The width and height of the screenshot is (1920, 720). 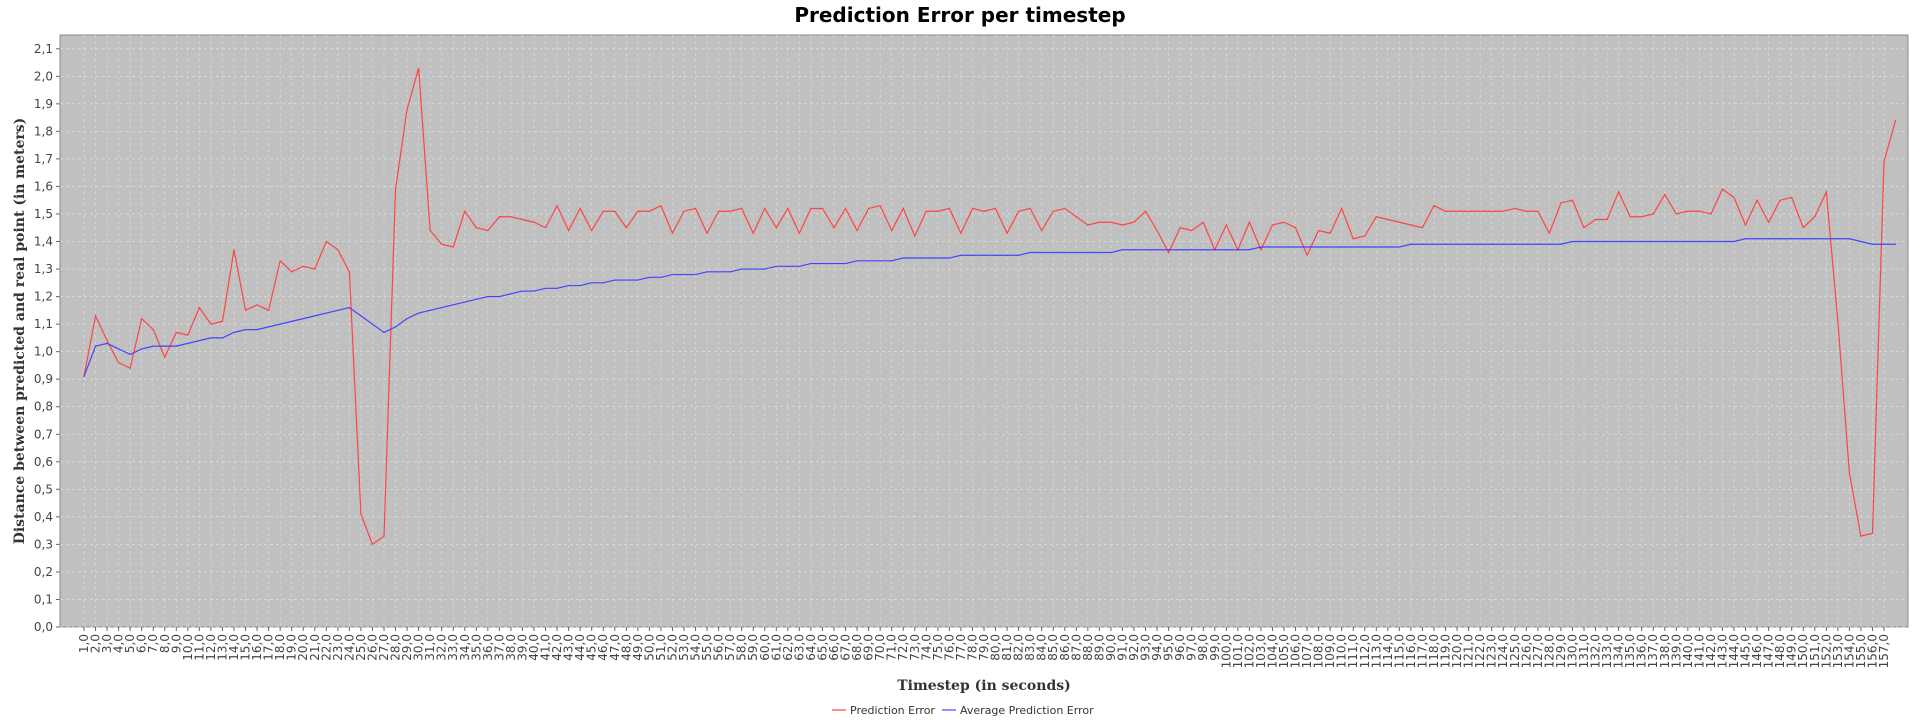 What do you see at coordinates (442, 647) in the screenshot?
I see `x-tick-label: 32,0` at bounding box center [442, 647].